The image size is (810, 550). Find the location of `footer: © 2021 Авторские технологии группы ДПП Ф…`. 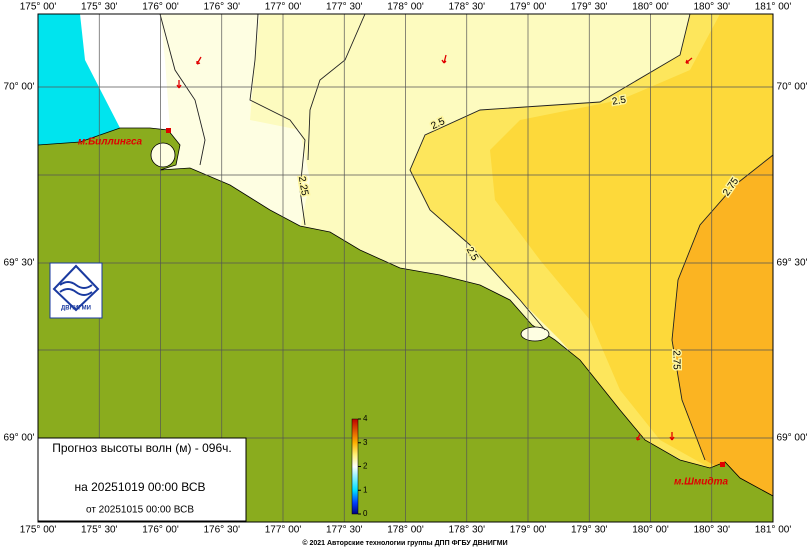

footer: © 2021 Авторские технологии группы ДПП Ф… is located at coordinates (404, 543).